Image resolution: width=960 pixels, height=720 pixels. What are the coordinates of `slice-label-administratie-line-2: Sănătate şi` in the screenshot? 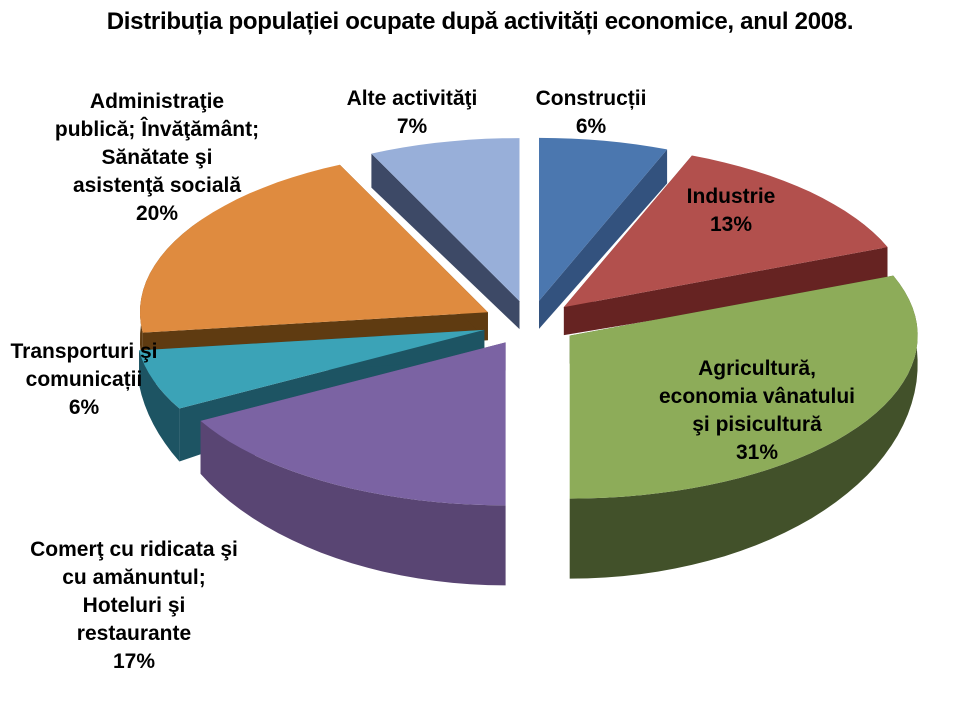 It's located at (157, 157).